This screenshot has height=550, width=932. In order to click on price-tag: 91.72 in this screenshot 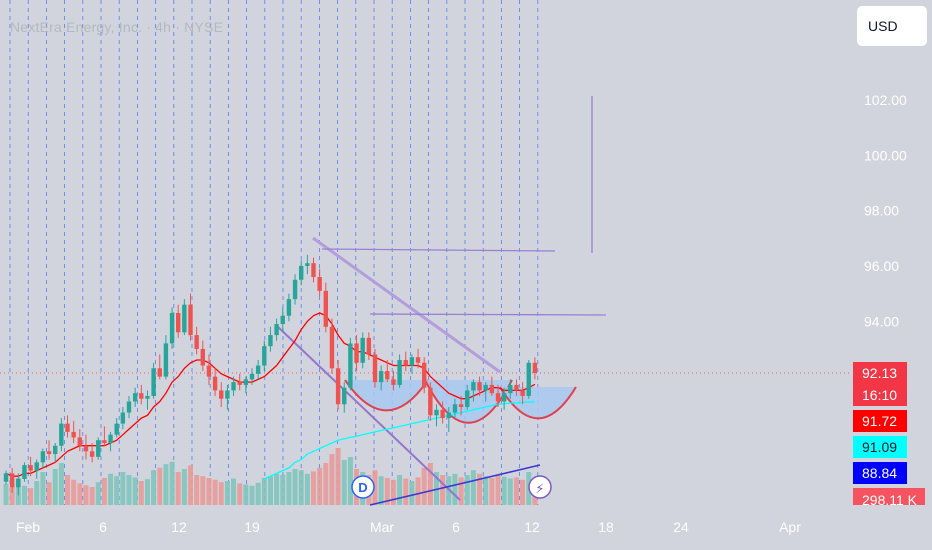, I will do `click(880, 421)`.